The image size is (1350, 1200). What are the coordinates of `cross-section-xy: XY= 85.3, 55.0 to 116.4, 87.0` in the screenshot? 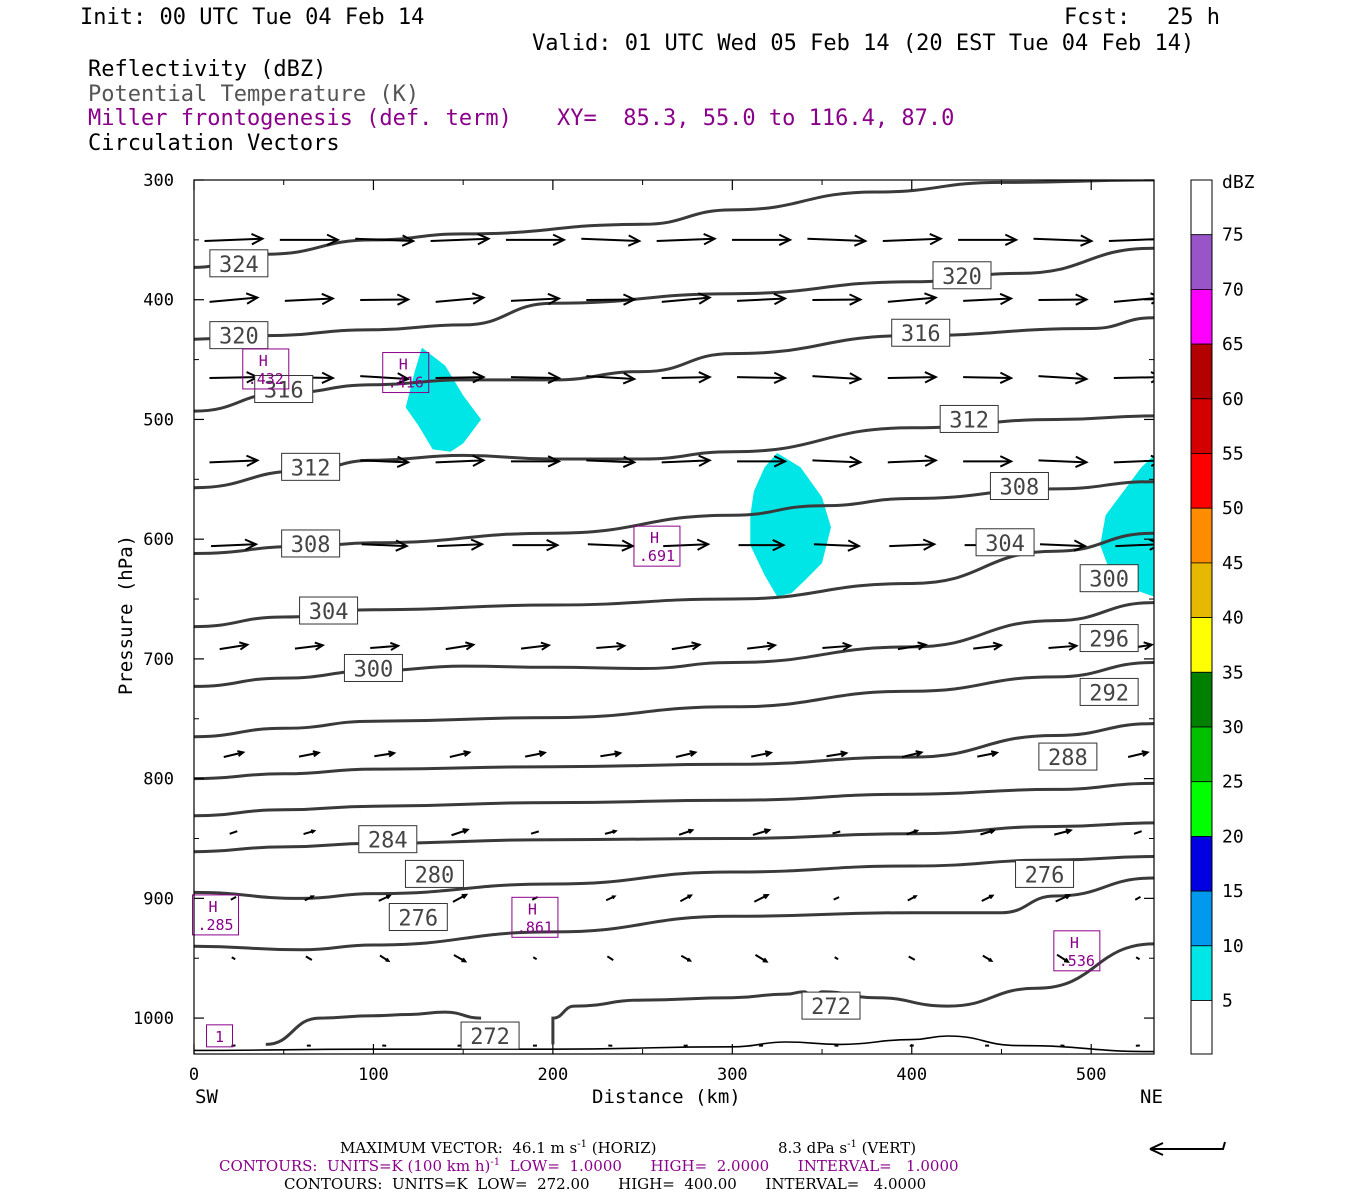 It's located at (756, 118).